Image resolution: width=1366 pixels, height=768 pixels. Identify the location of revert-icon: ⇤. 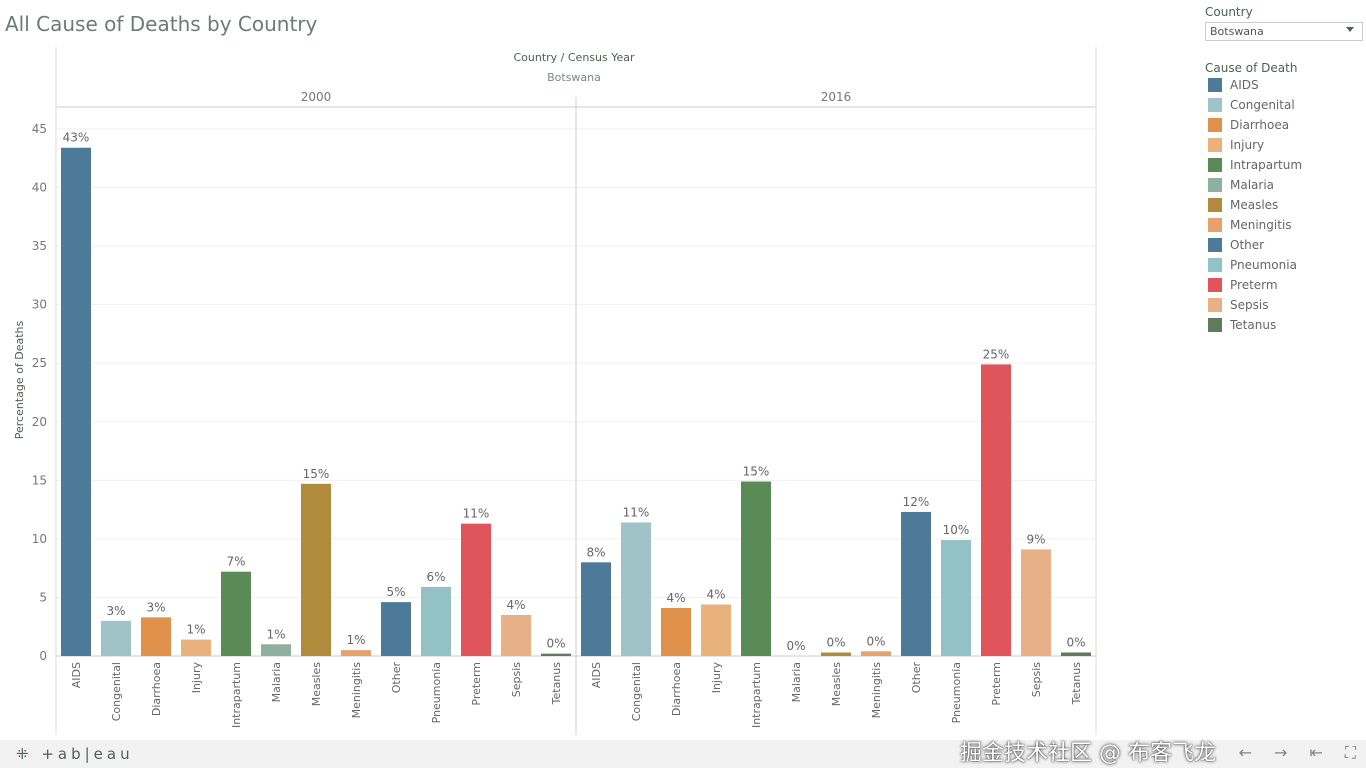
(1316, 752).